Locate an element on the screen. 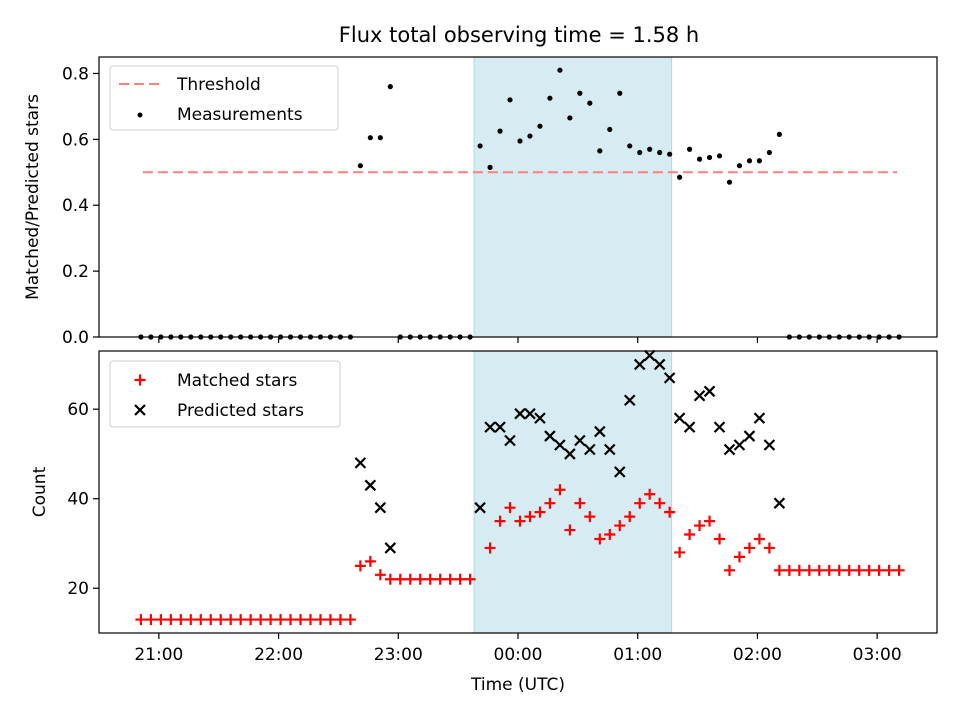  x-tick-label: 00:00 is located at coordinates (518, 655).